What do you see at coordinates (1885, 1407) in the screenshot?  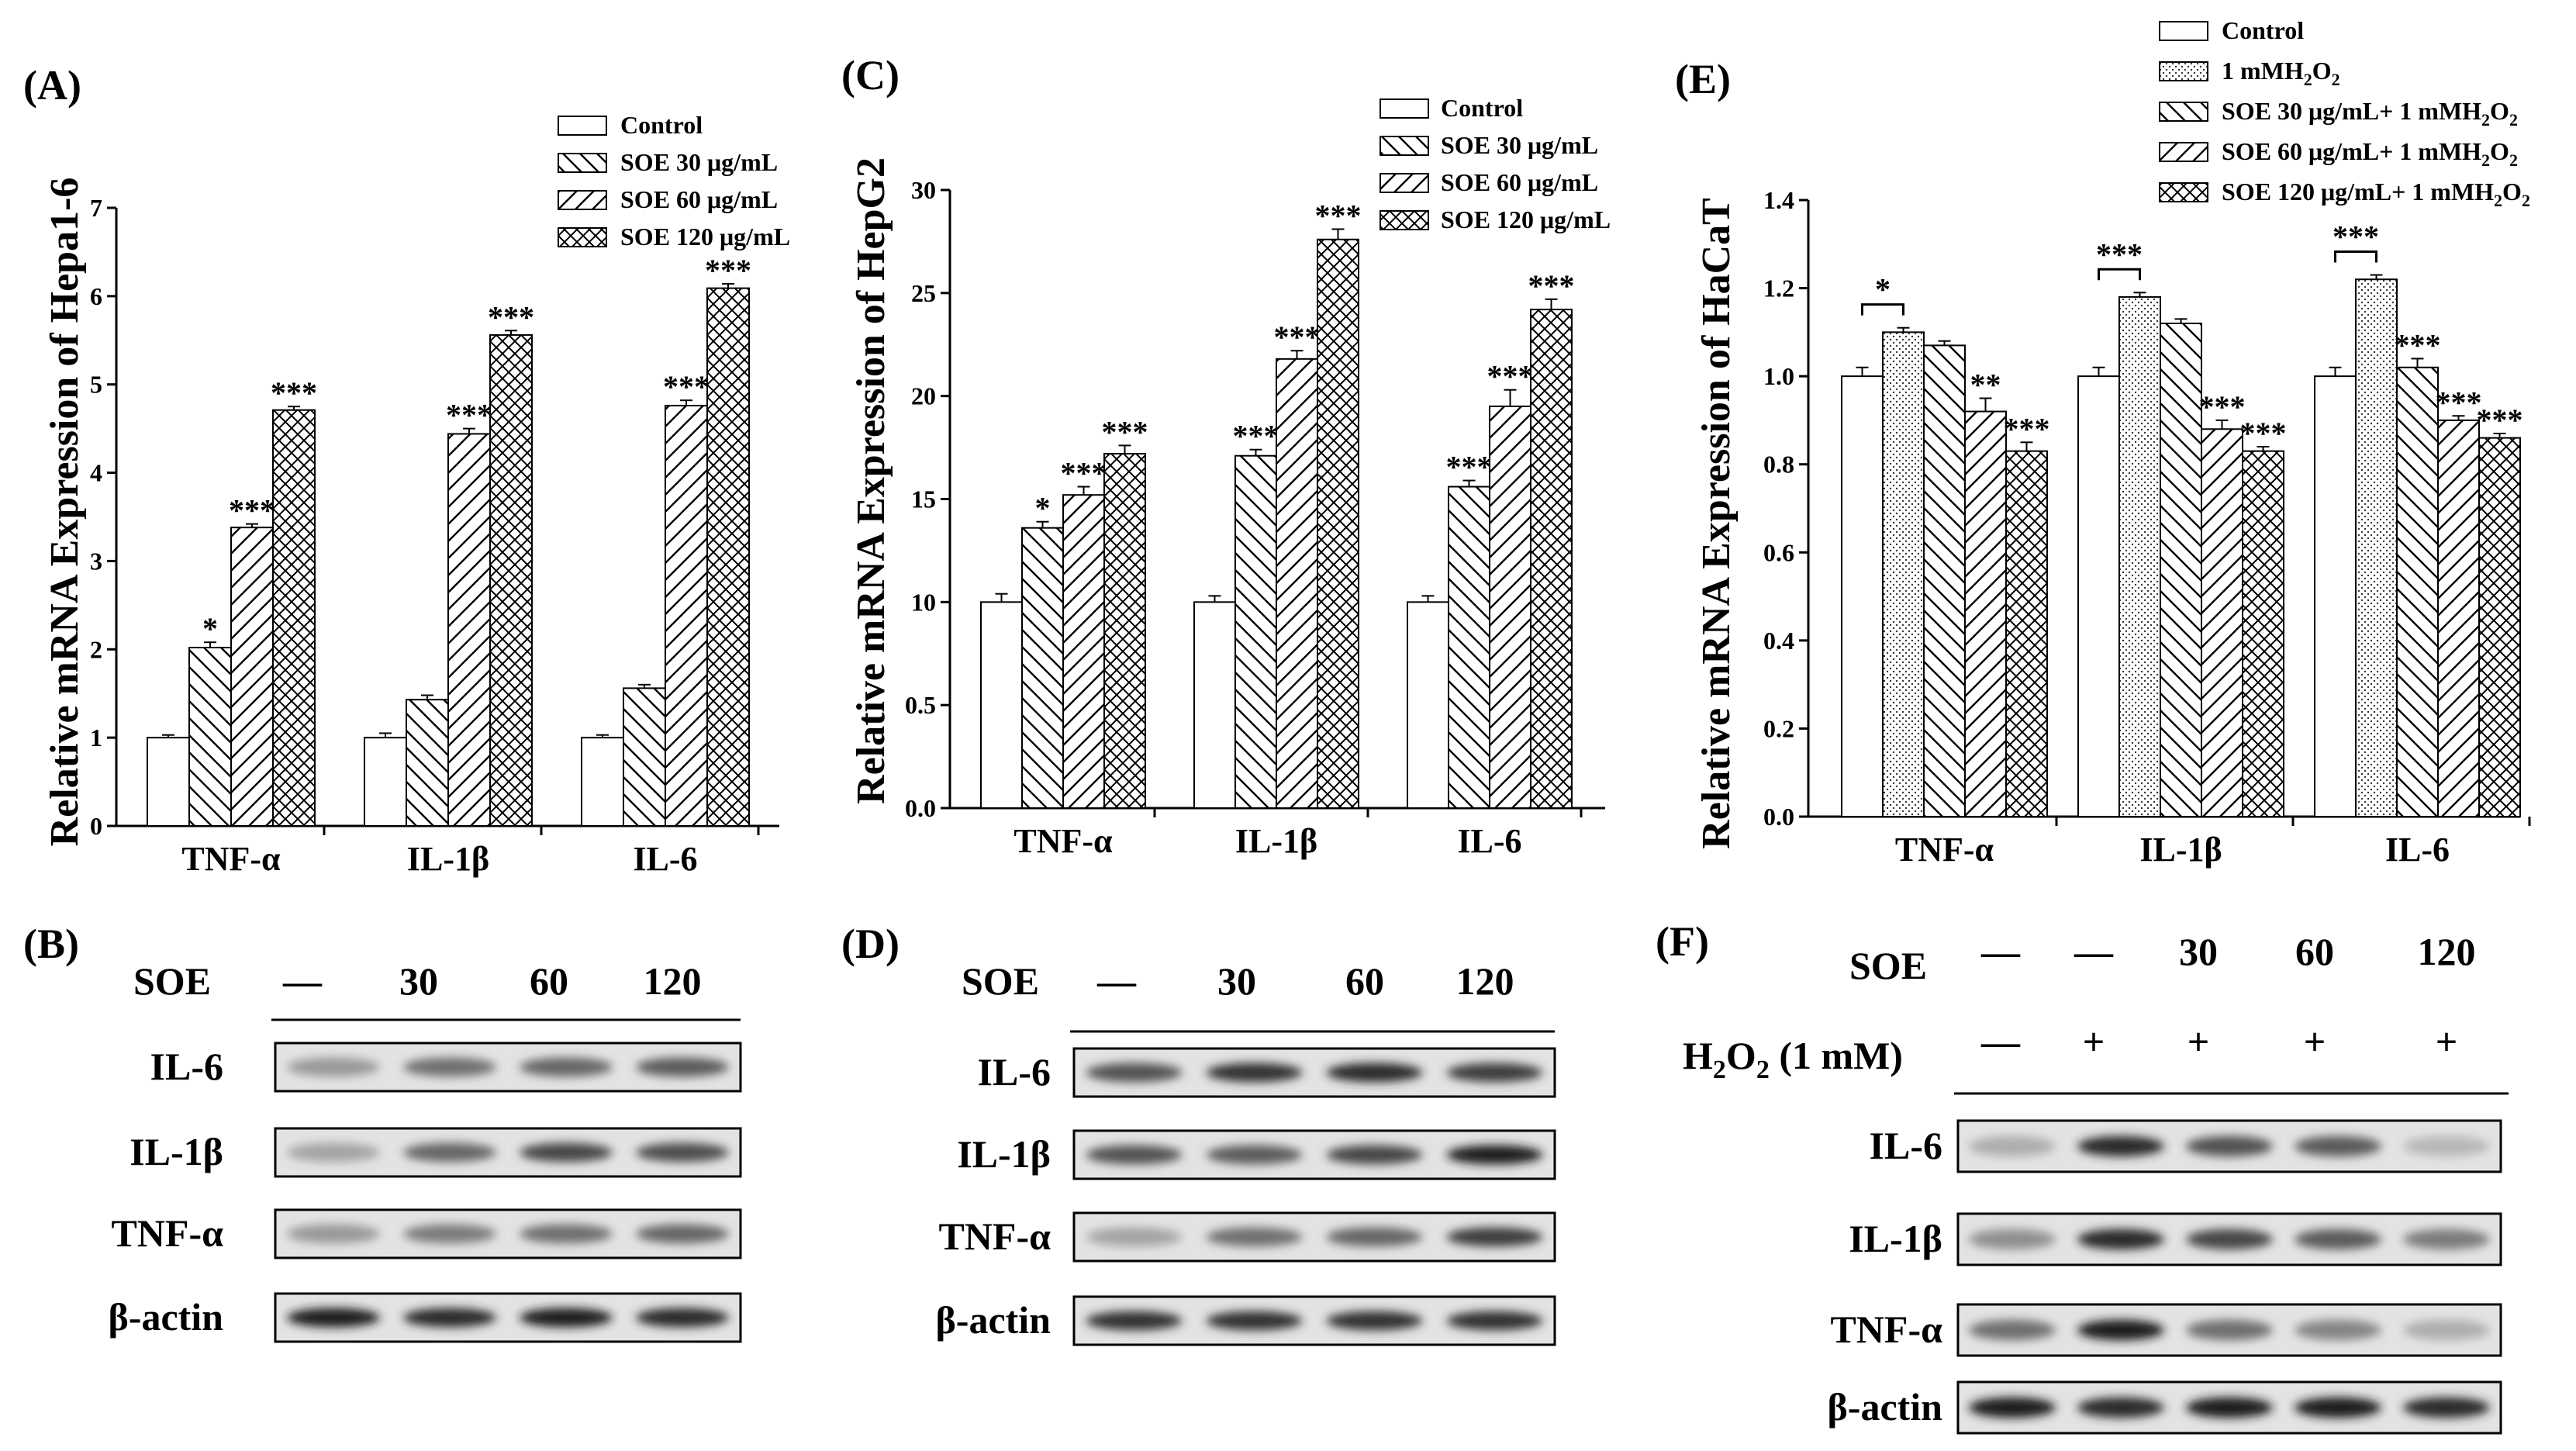 I see `blot-row-label: β-actin` at bounding box center [1885, 1407].